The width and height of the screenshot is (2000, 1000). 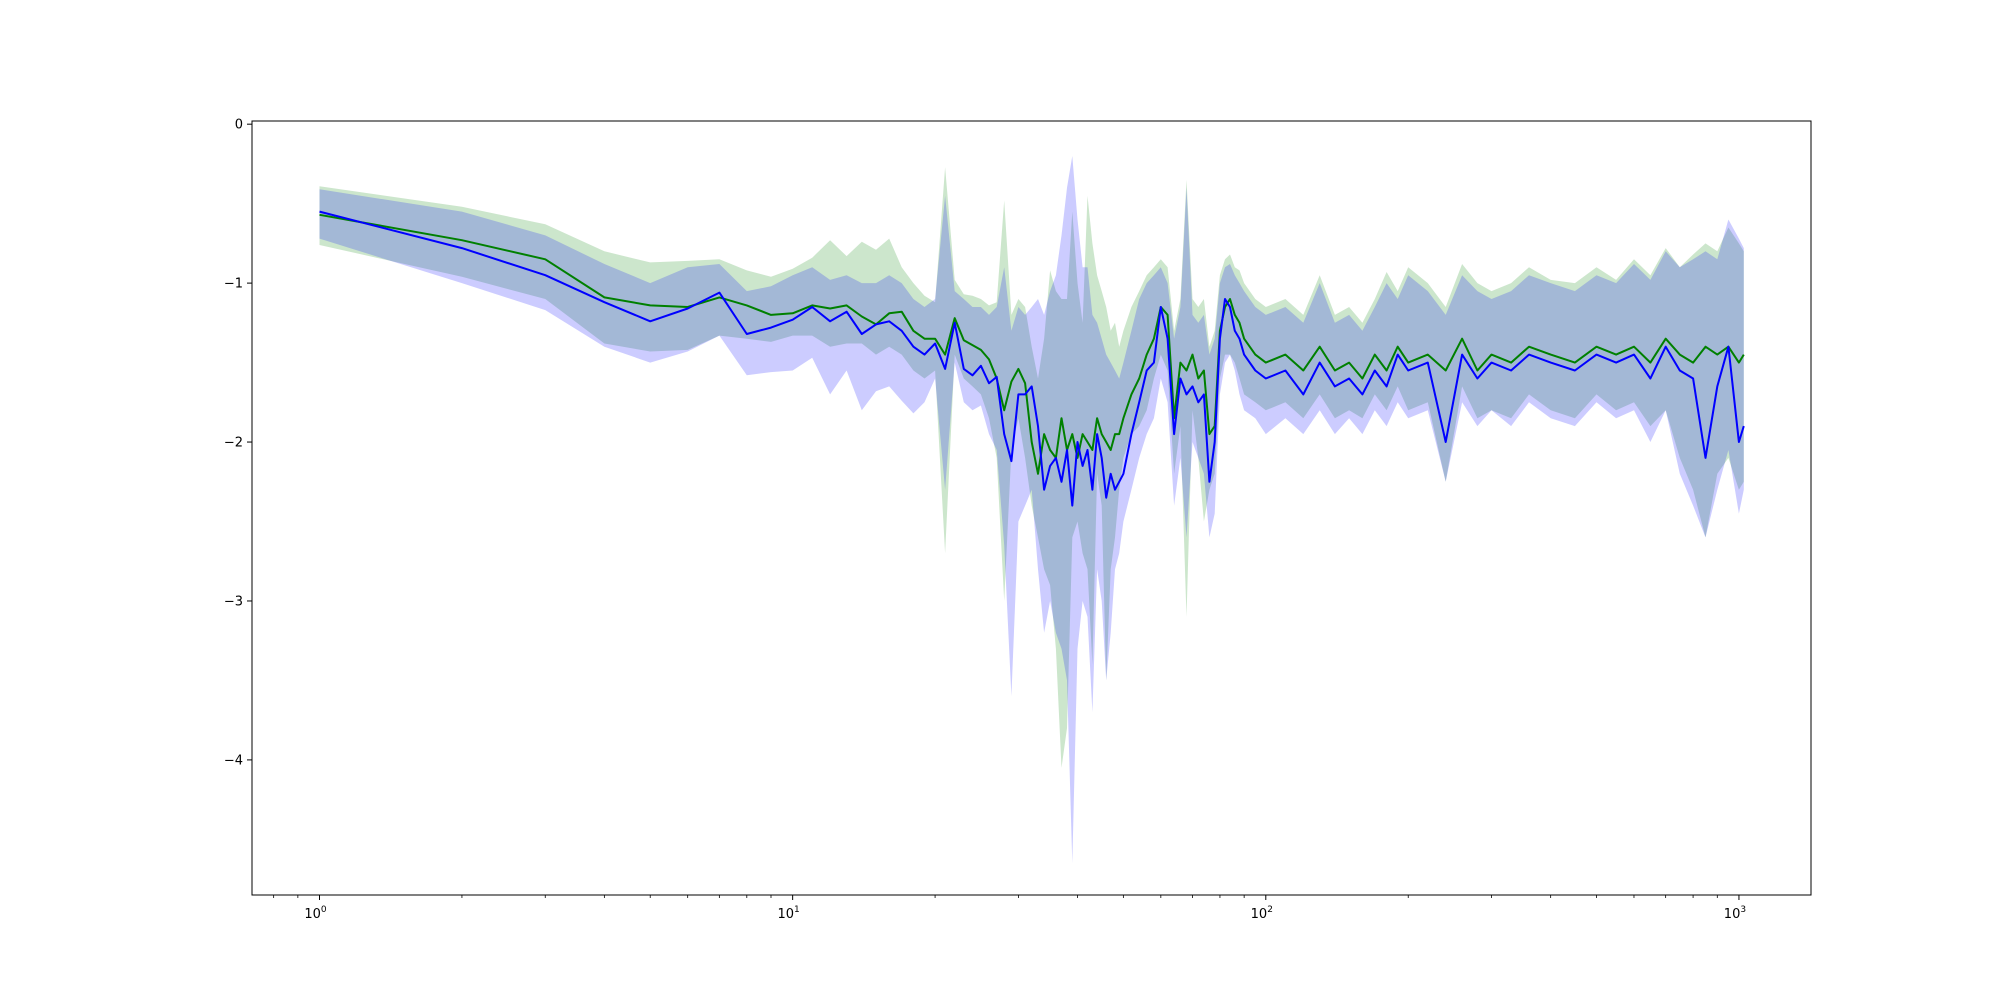 I want to click on y-axis: 0 −1 −2 −3 −4, so click(x=238, y=443).